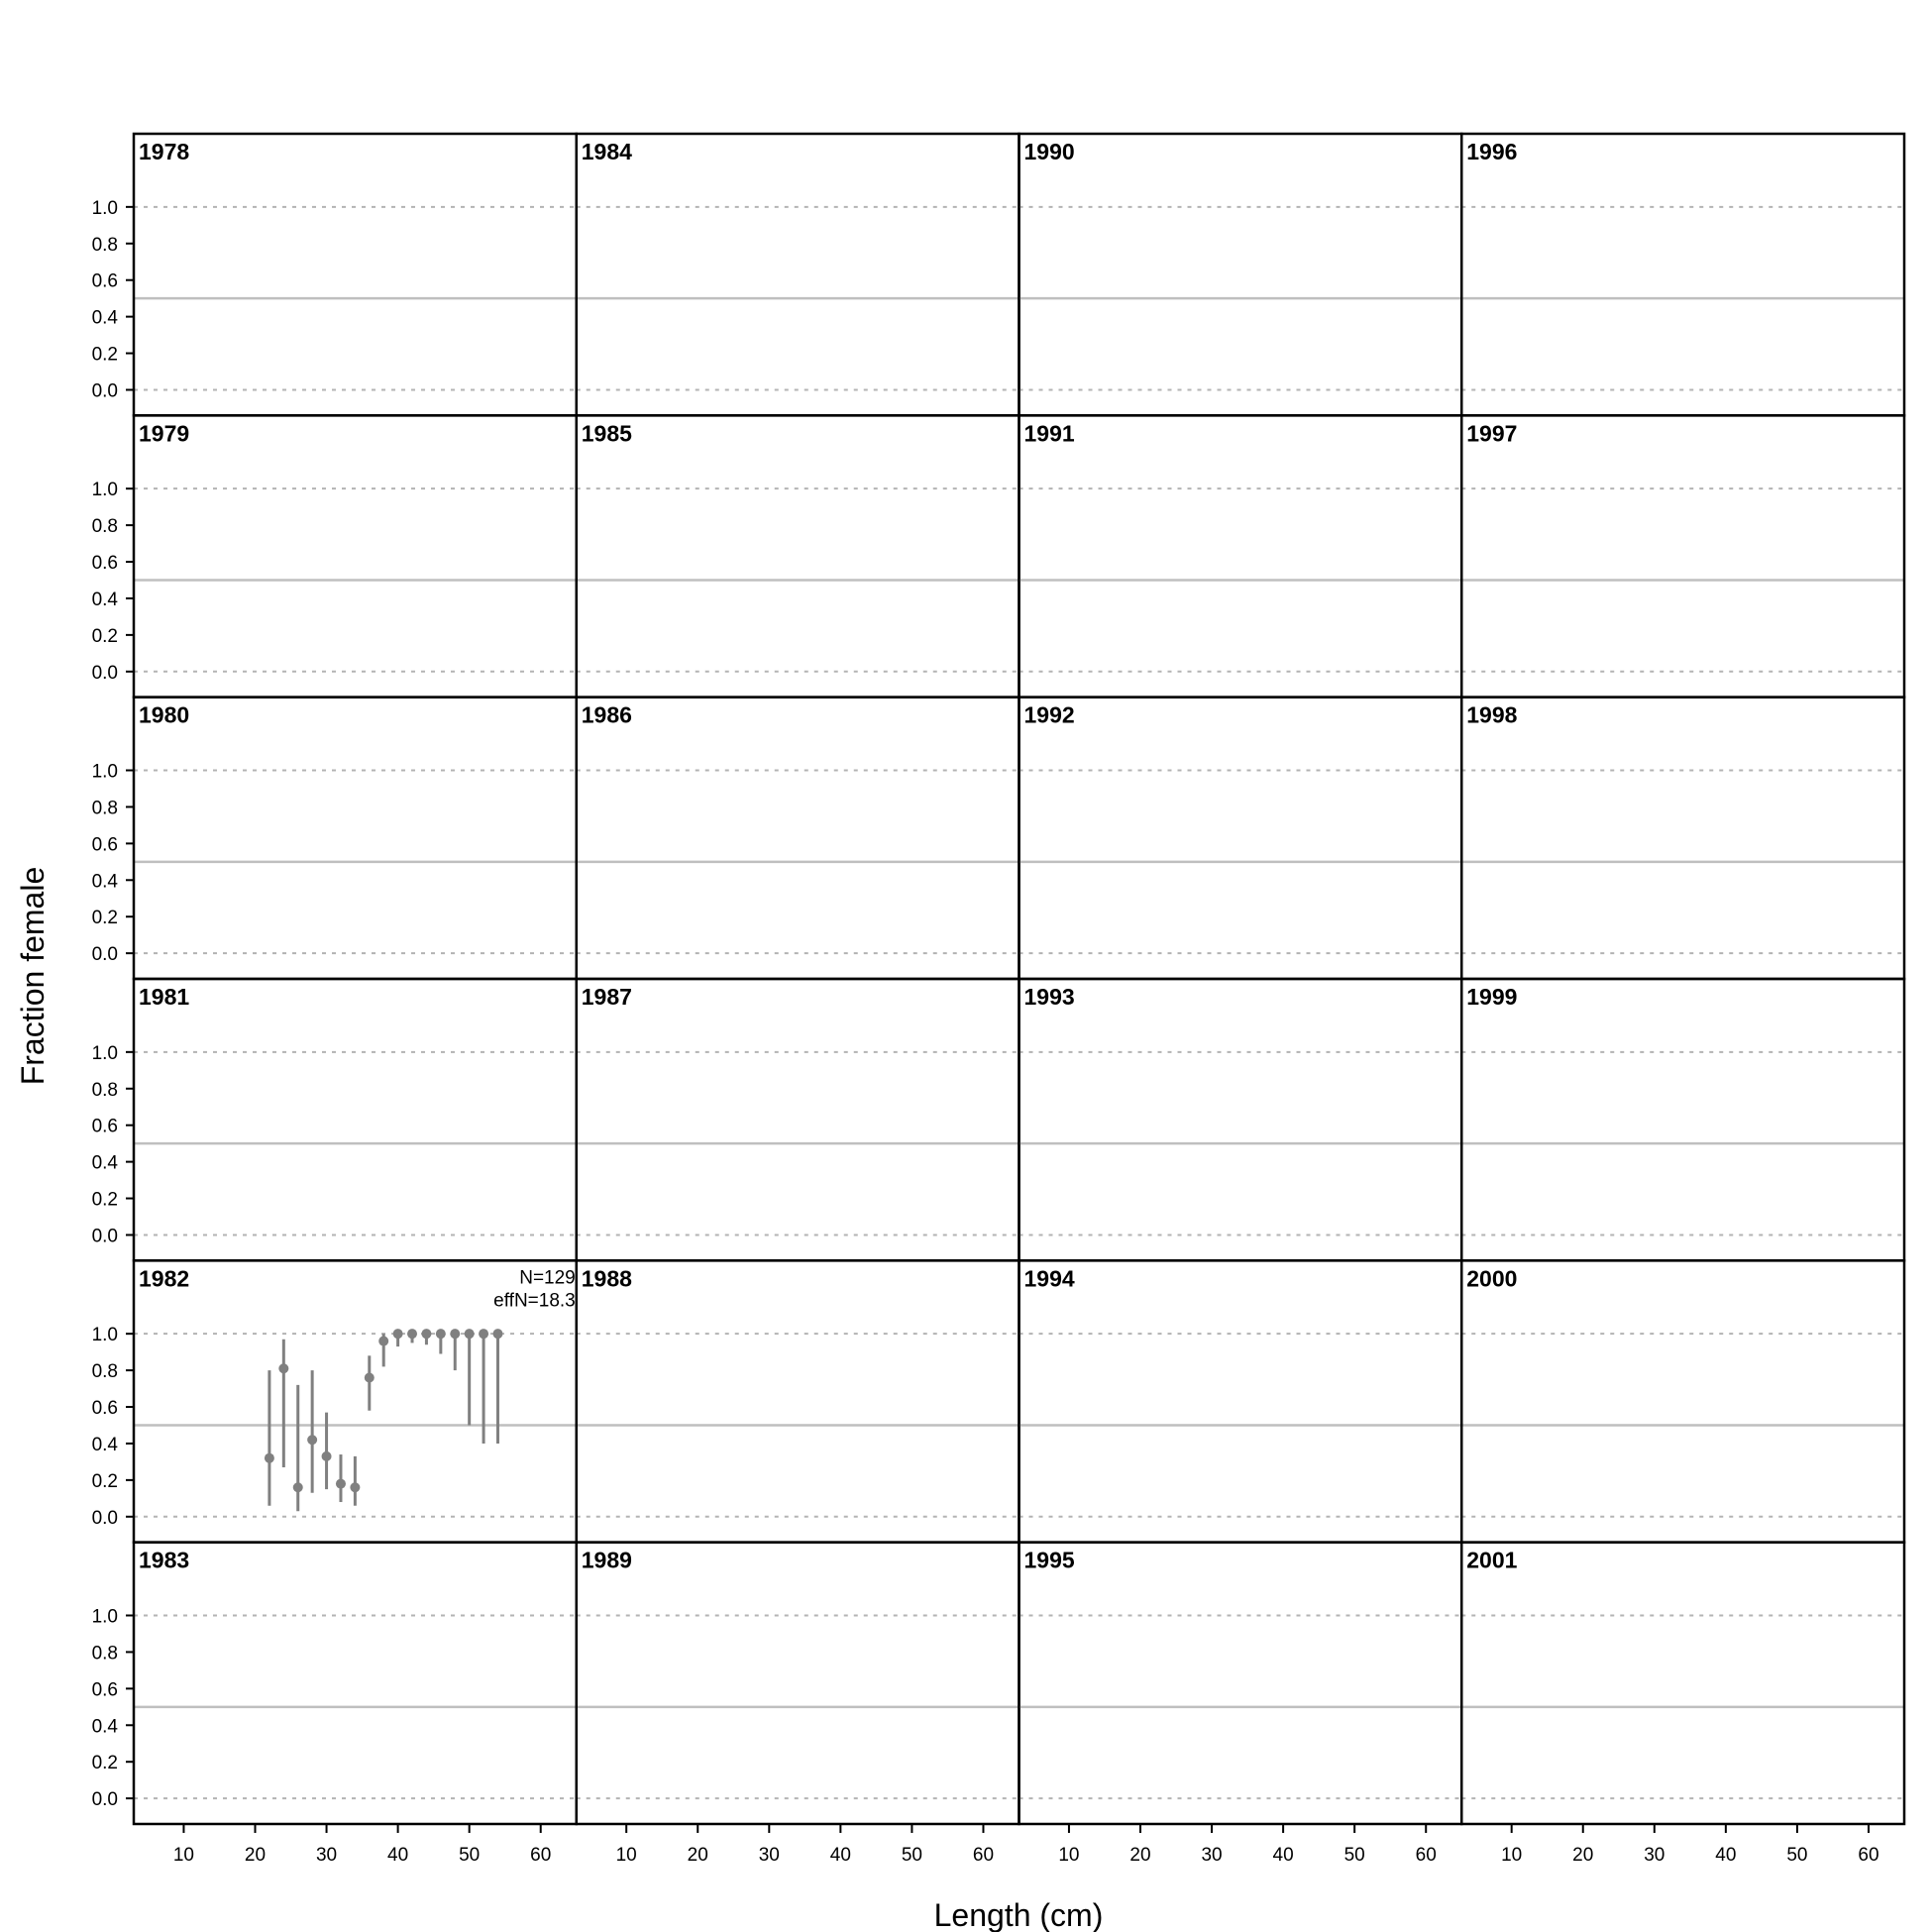 This screenshot has width=1932, height=1932. I want to click on panel-1991: 1991, so click(1240, 556).